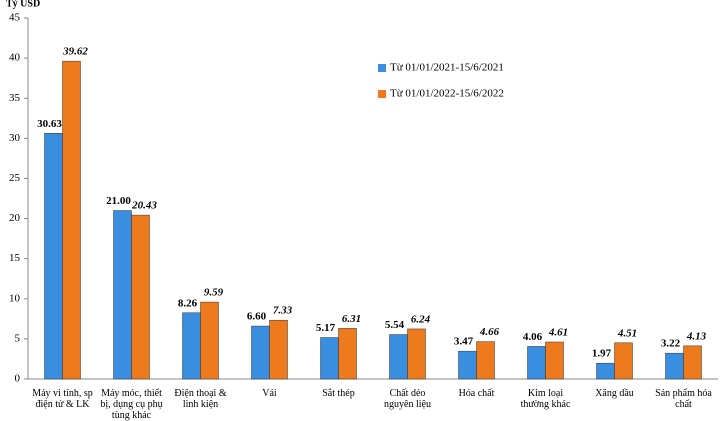 The image size is (720, 421). I want to click on value-label: 6.24, so click(421, 319).